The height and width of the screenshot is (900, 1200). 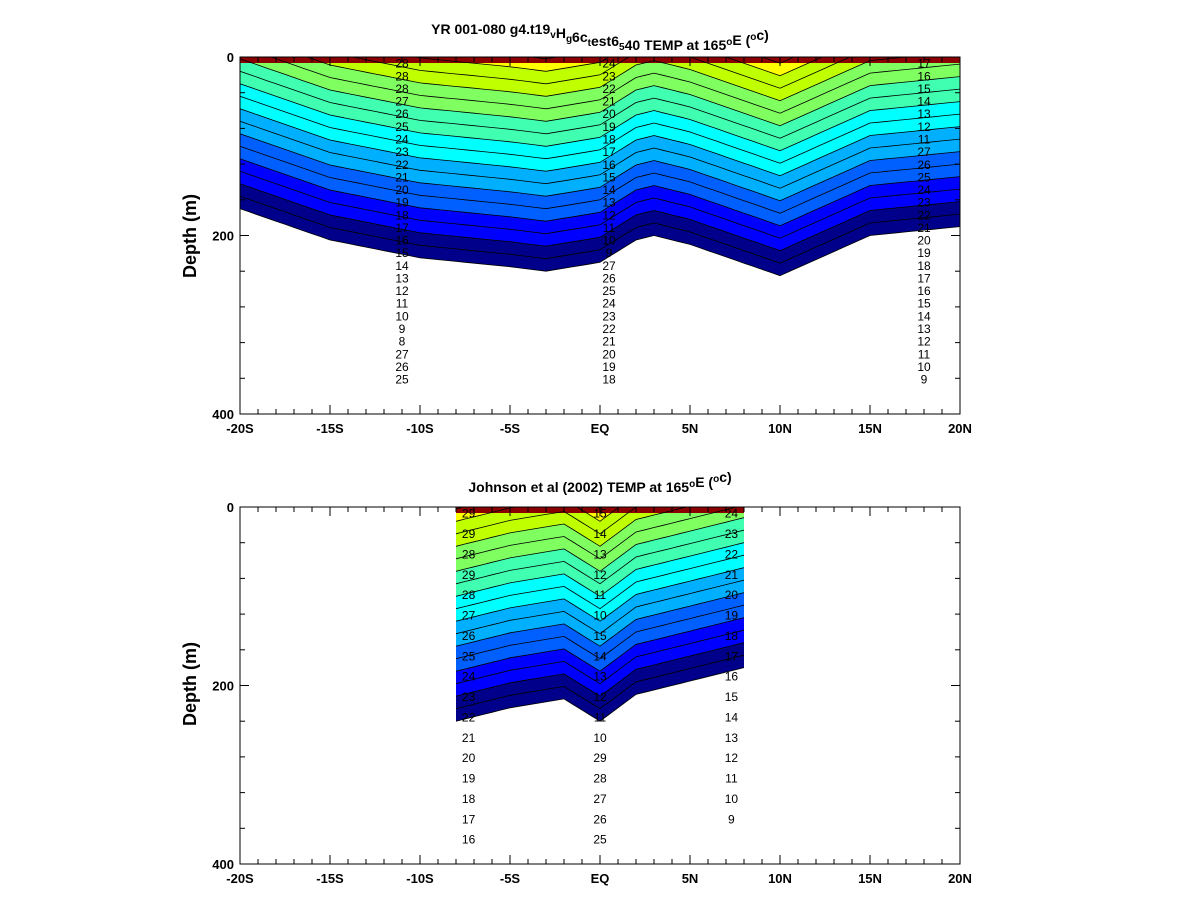 I want to click on contour-label: 29, so click(x=469, y=514).